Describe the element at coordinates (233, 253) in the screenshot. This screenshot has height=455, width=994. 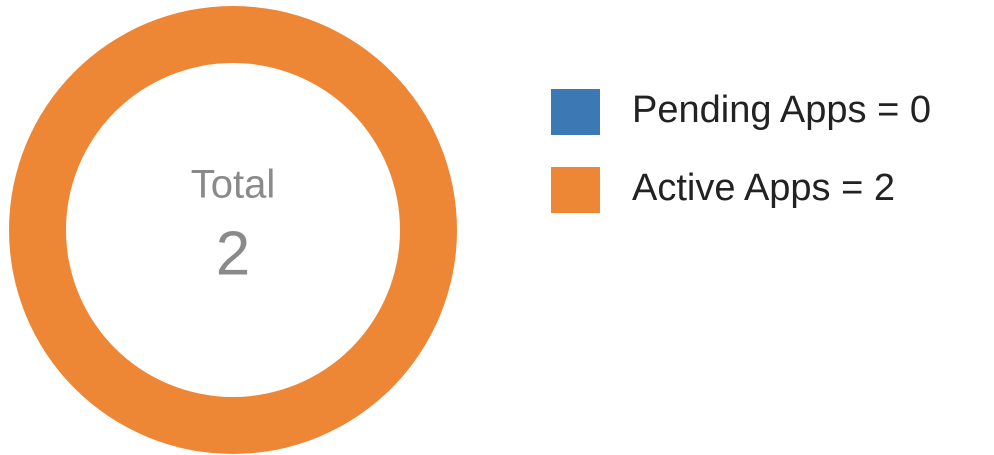
I see `center-total: 2` at that location.